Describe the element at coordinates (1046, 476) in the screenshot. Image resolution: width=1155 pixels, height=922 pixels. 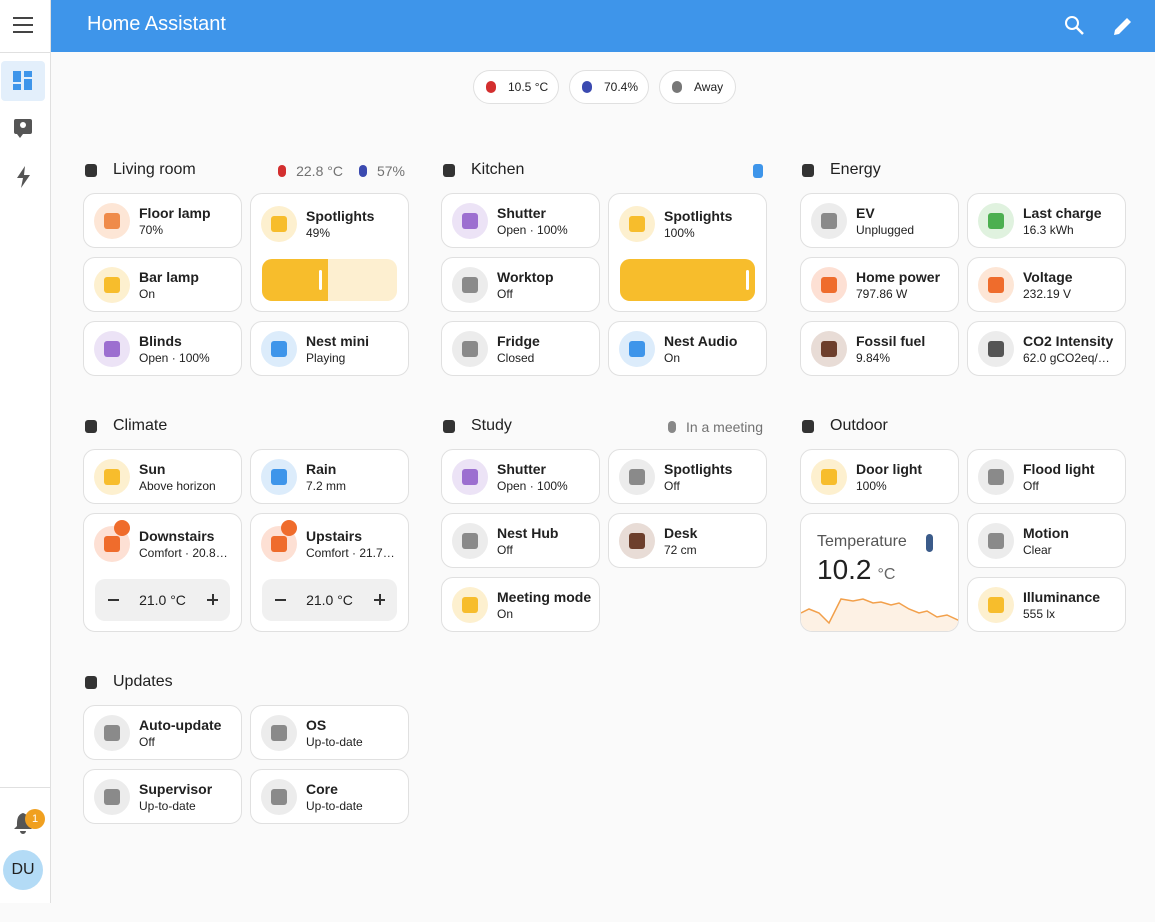
I see `entity-tile: Flood light Off` at that location.